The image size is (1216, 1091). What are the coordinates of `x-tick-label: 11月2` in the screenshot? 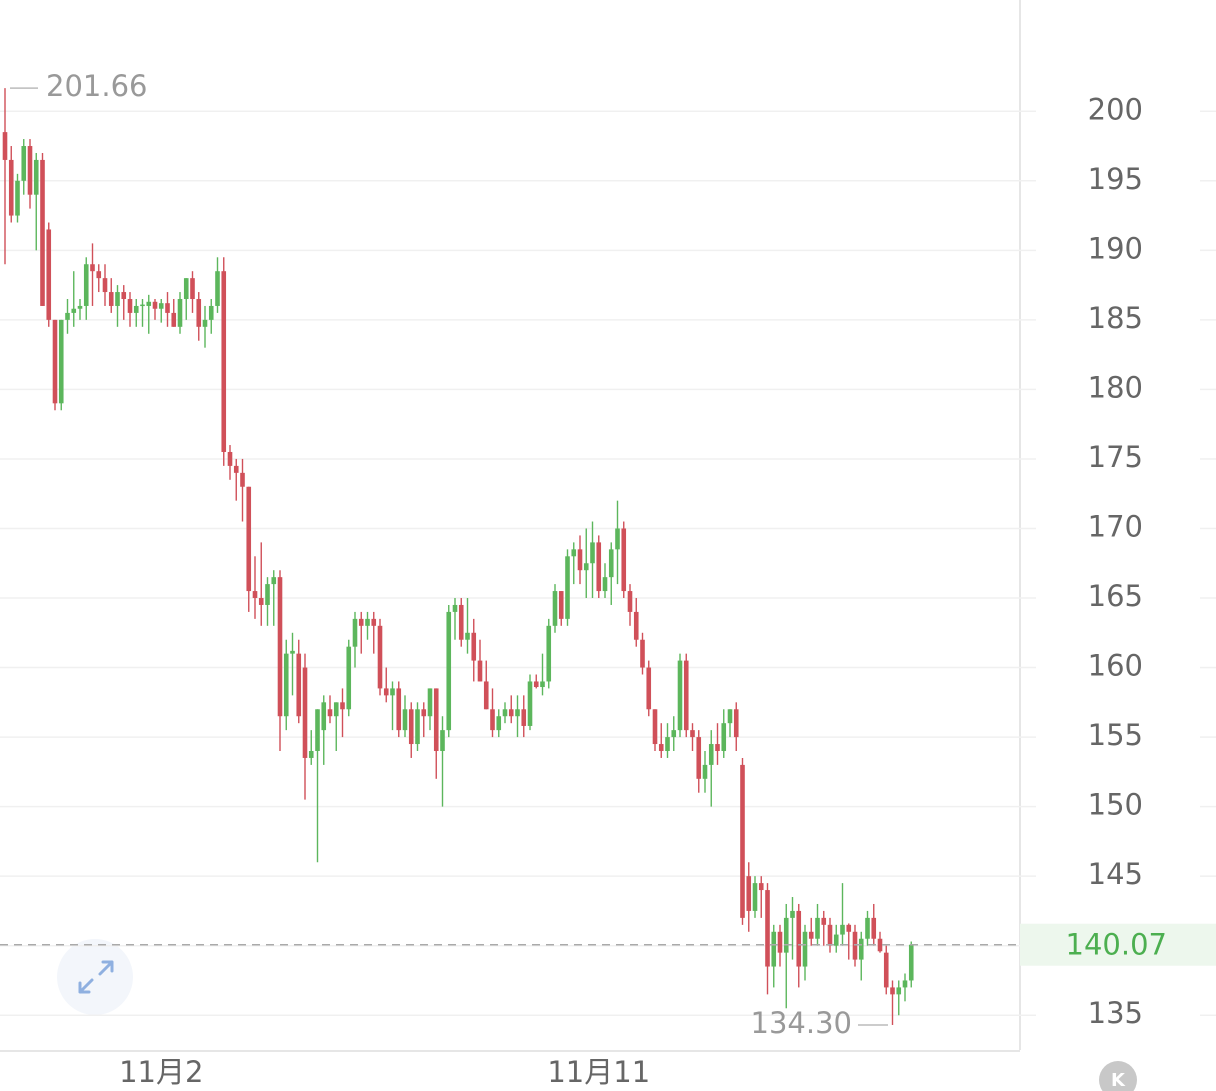 It's located at (161, 1072).